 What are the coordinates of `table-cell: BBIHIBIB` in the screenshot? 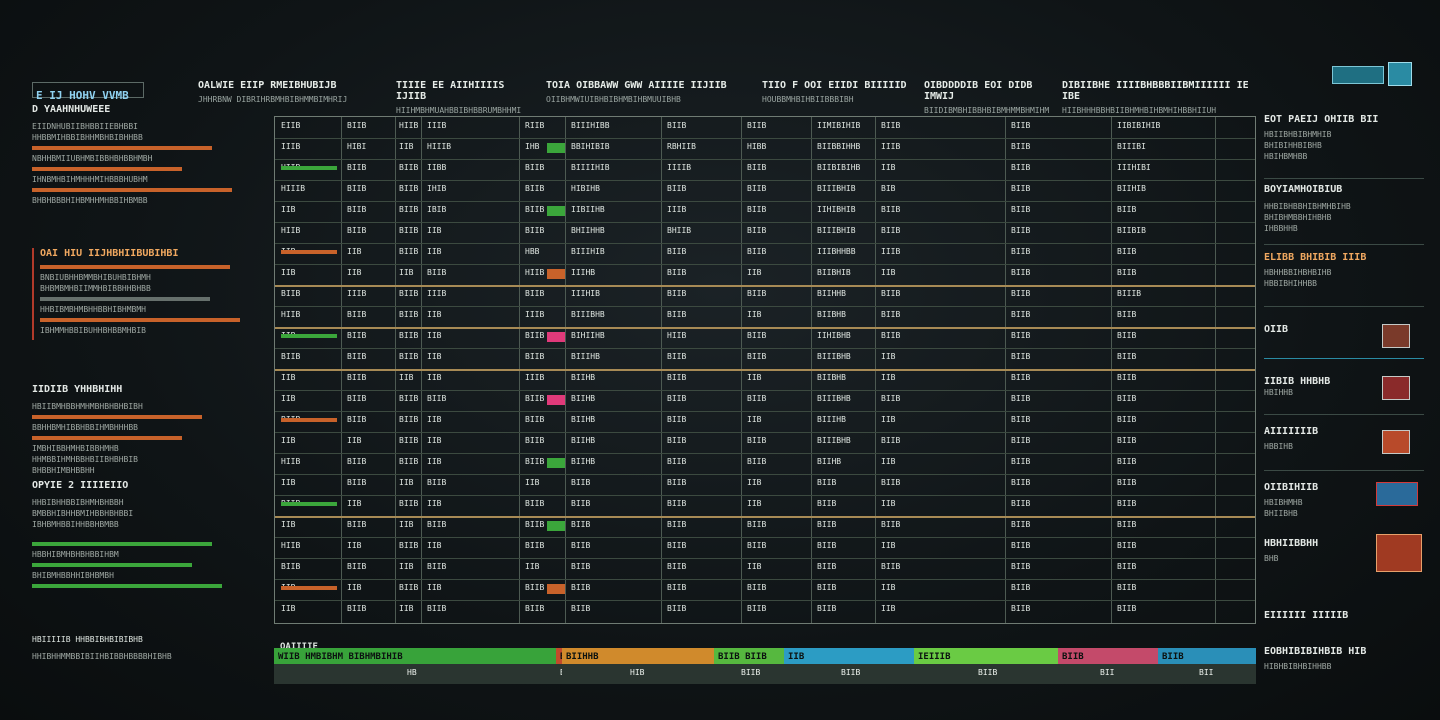 It's located at (590, 146).